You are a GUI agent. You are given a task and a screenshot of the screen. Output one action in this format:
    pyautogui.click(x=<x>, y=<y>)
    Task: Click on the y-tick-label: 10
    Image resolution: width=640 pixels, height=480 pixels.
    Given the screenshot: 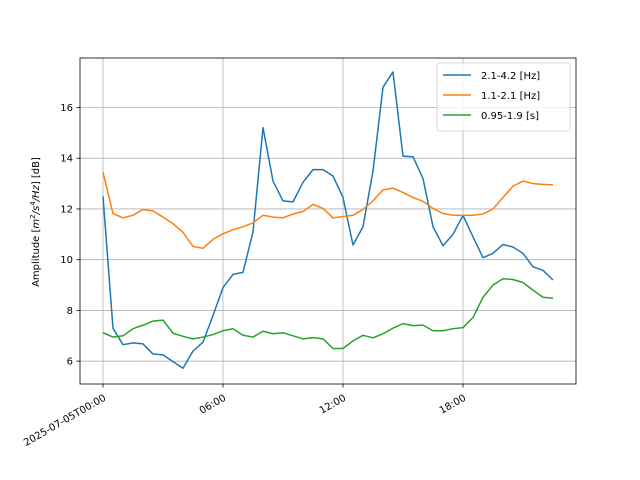 What is the action you would take?
    pyautogui.click(x=66, y=260)
    